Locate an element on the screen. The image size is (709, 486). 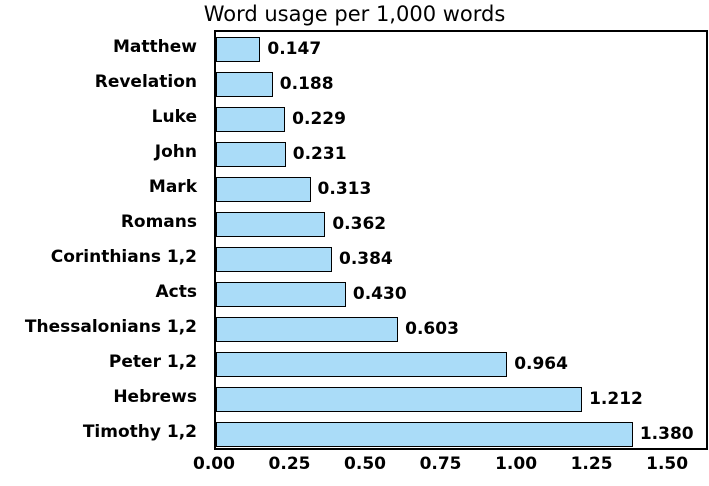
bar-row: 1.212 is located at coordinates (461, 399).